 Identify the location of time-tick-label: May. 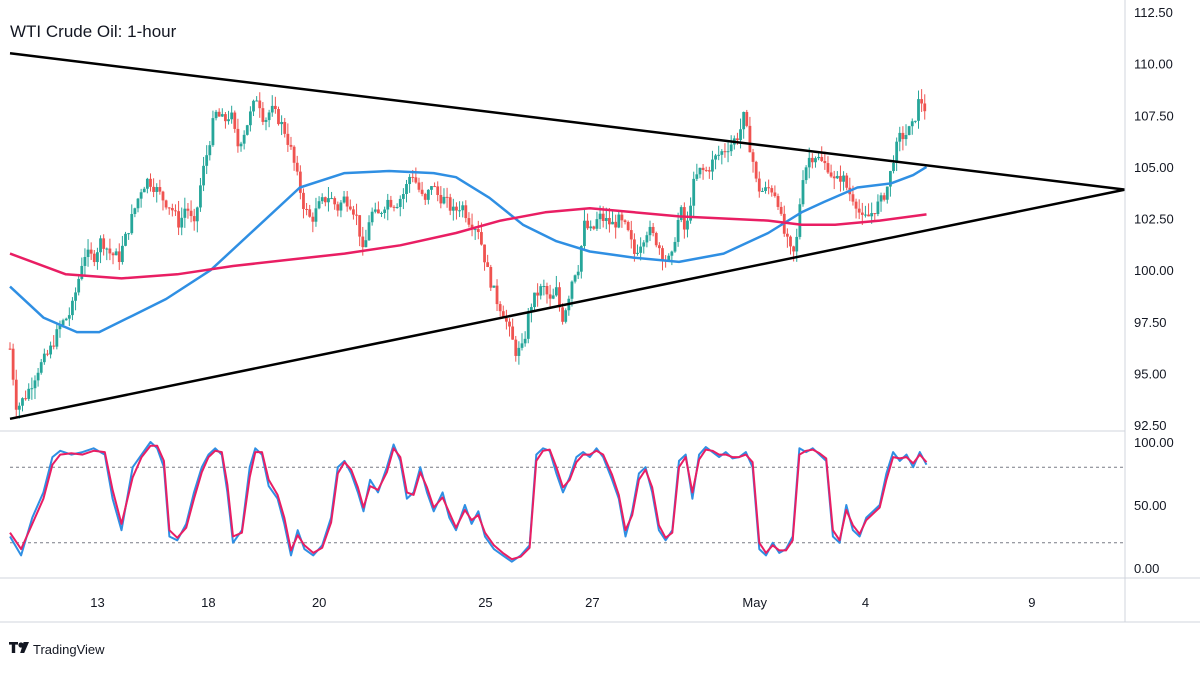
(754, 602).